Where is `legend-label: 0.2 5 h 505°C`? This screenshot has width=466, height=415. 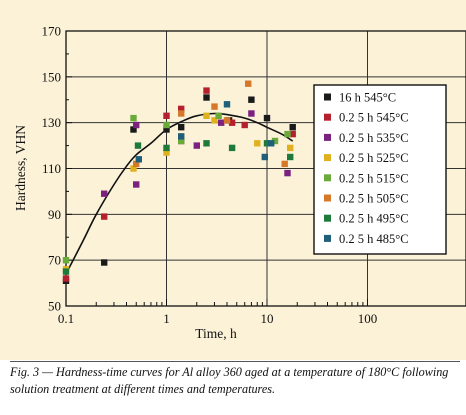 legend-label: 0.2 5 h 505°C is located at coordinates (374, 199).